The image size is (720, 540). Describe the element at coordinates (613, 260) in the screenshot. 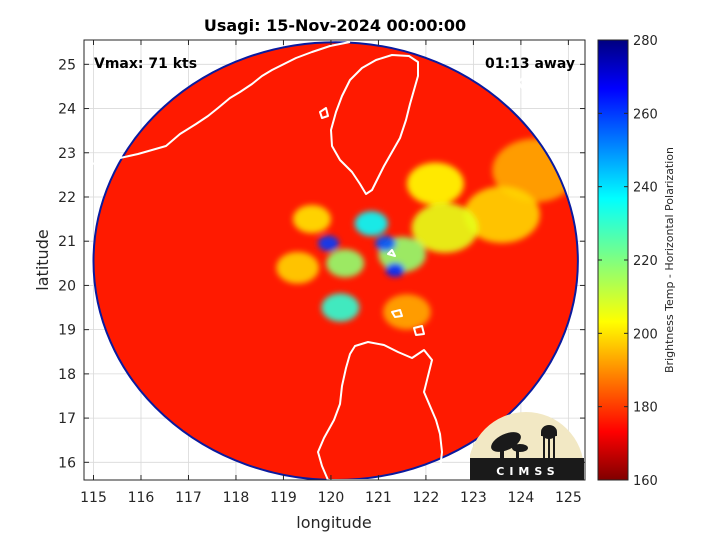

I see `colorbar` at that location.